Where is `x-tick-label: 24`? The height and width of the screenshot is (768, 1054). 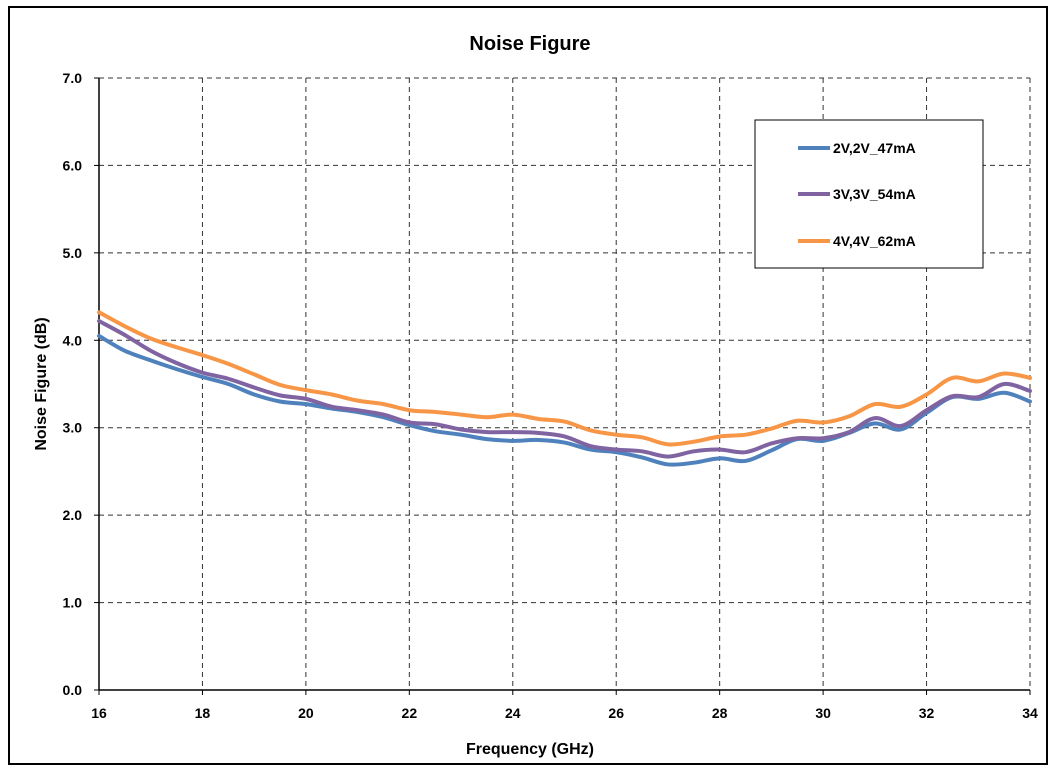
x-tick-label: 24 is located at coordinates (513, 713).